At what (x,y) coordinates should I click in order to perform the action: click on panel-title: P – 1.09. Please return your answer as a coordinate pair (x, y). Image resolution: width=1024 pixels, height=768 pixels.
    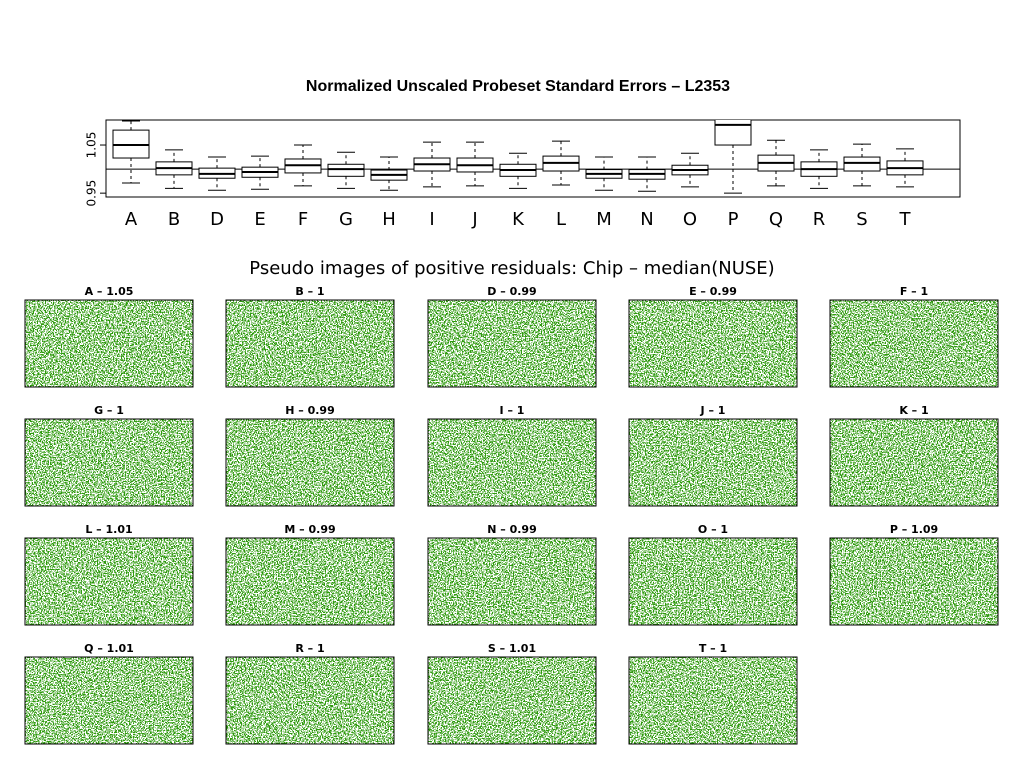
    Looking at the image, I should click on (914, 529).